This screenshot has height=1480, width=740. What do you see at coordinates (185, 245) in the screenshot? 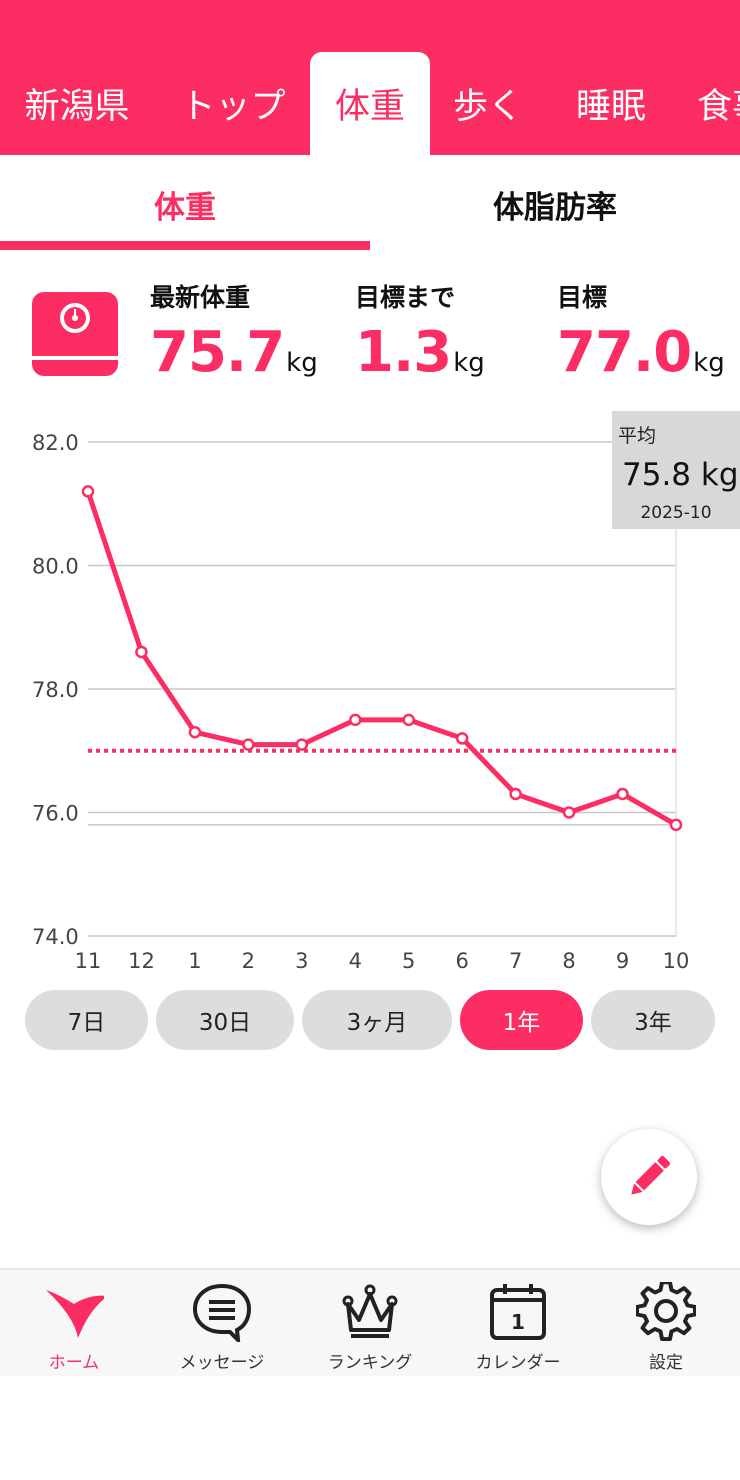
I see `subtab-indicator` at bounding box center [185, 245].